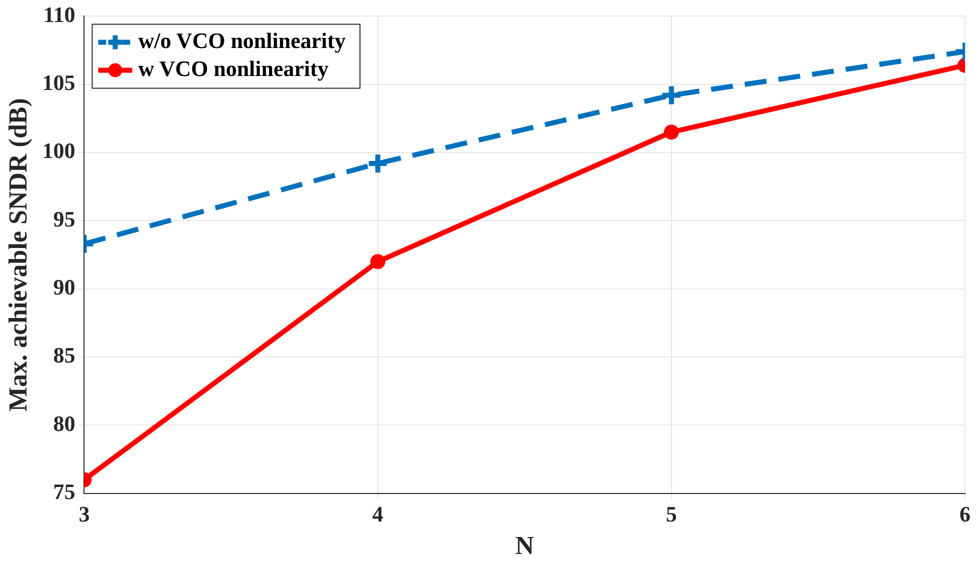  Describe the element at coordinates (64, 355) in the screenshot. I see `y-tick-label: 85` at that location.